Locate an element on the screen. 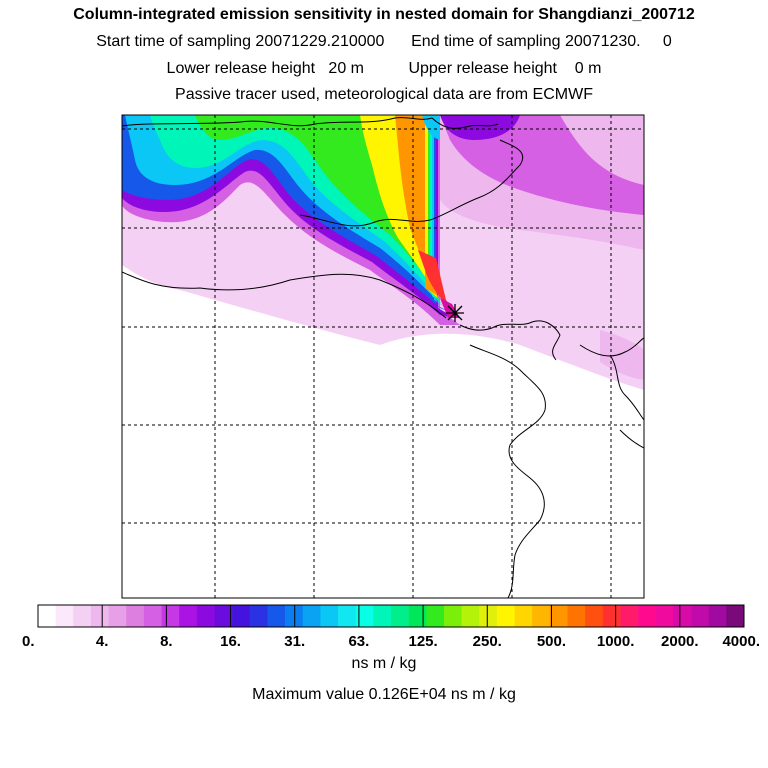  colorbar-tick-label: 31. is located at coordinates (294, 641).